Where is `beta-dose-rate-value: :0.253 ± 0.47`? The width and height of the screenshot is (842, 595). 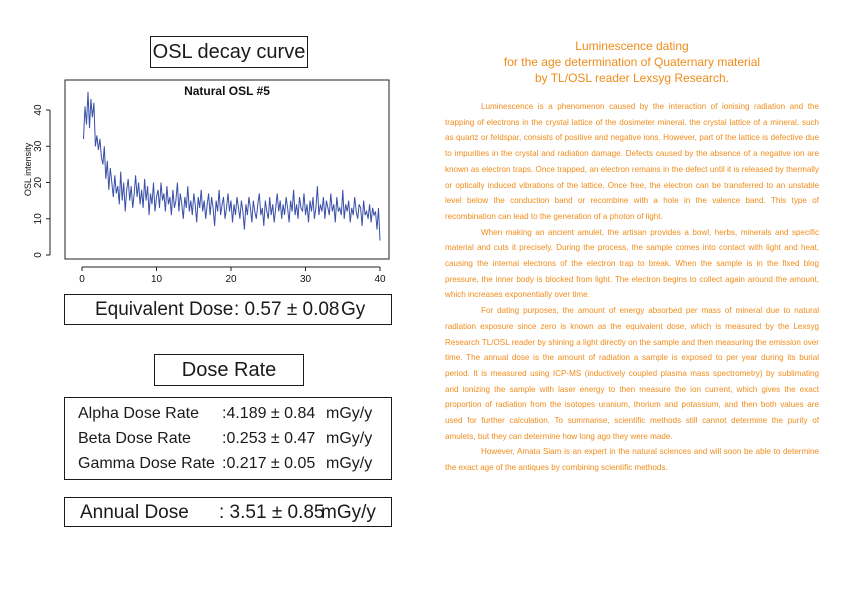 beta-dose-rate-value: :0.253 ± 0.47 is located at coordinates (269, 438).